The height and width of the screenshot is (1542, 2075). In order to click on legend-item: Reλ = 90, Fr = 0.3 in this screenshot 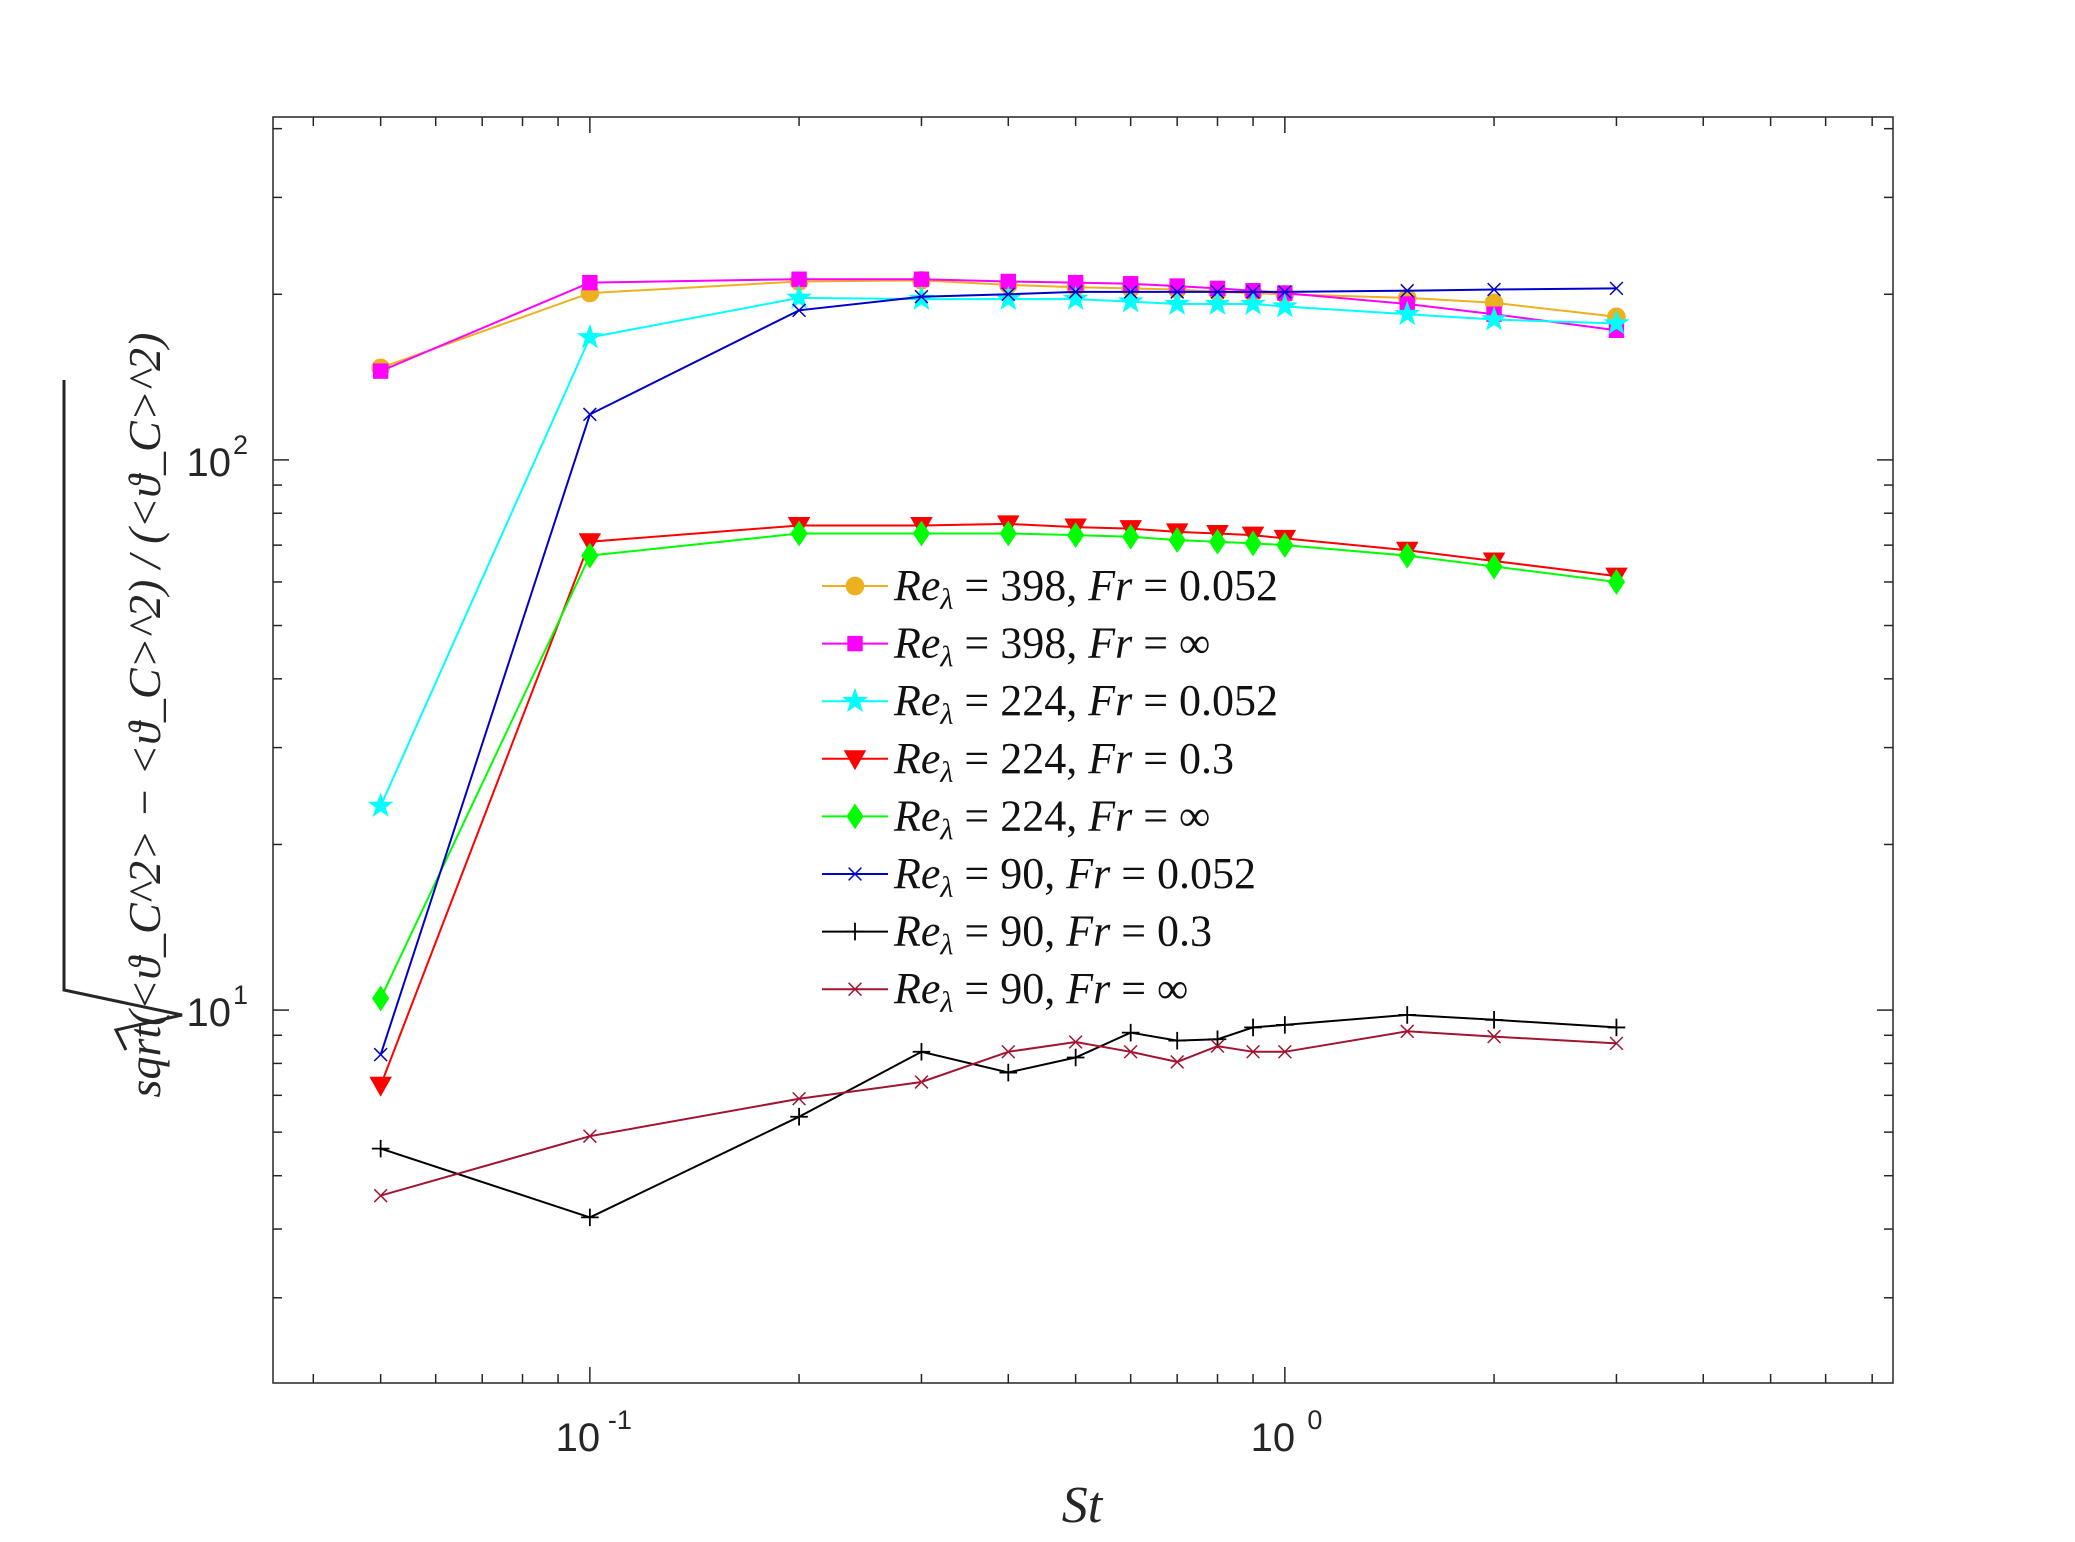, I will do `click(1017, 934)`.